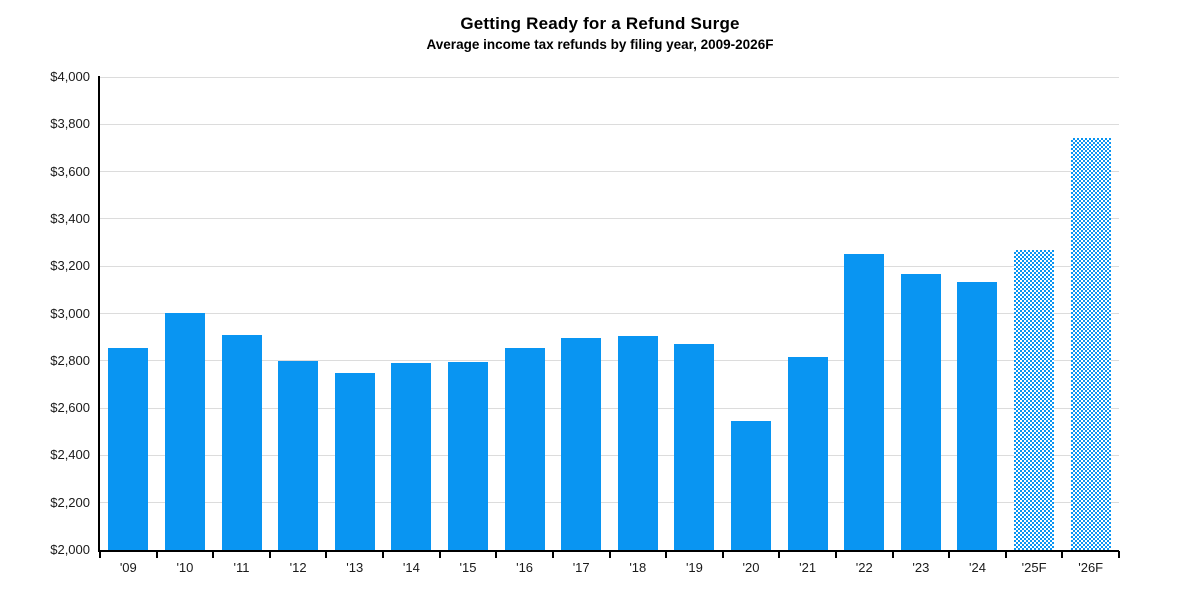 The height and width of the screenshot is (597, 1200). What do you see at coordinates (355, 567) in the screenshot?
I see `x-axis-tick-label: '13` at bounding box center [355, 567].